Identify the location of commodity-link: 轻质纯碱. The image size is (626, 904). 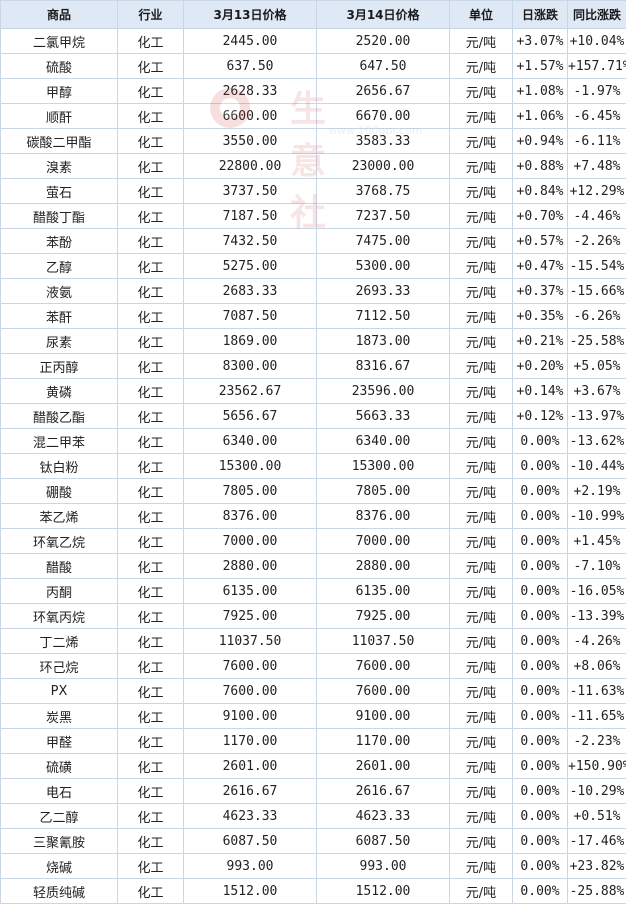
(59, 891).